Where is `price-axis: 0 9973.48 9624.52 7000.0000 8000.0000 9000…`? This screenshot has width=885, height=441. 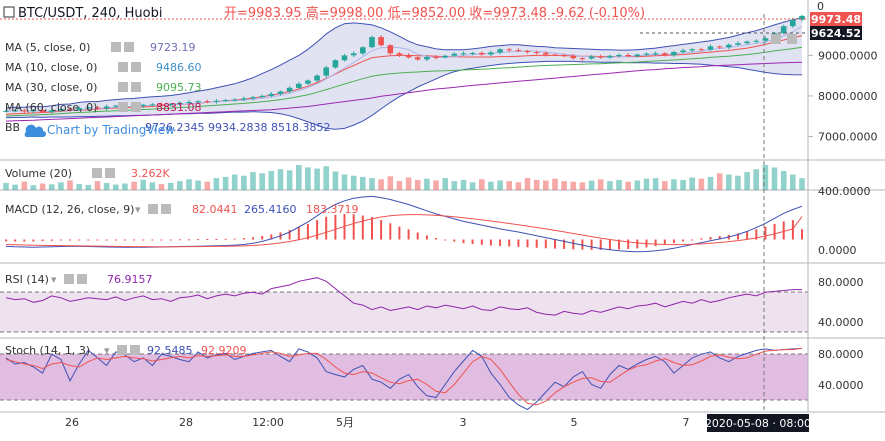
price-axis: 0 9973.48 9624.52 7000.0000 8000.0000 9000… is located at coordinates (842, 206).